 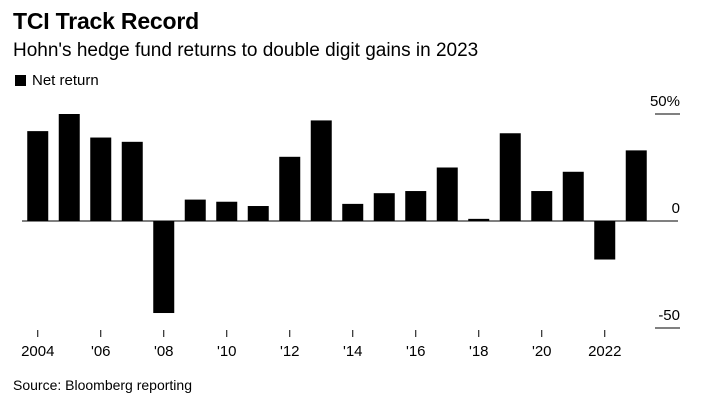 What do you see at coordinates (604, 351) in the screenshot?
I see `x-tick-label: 2022` at bounding box center [604, 351].